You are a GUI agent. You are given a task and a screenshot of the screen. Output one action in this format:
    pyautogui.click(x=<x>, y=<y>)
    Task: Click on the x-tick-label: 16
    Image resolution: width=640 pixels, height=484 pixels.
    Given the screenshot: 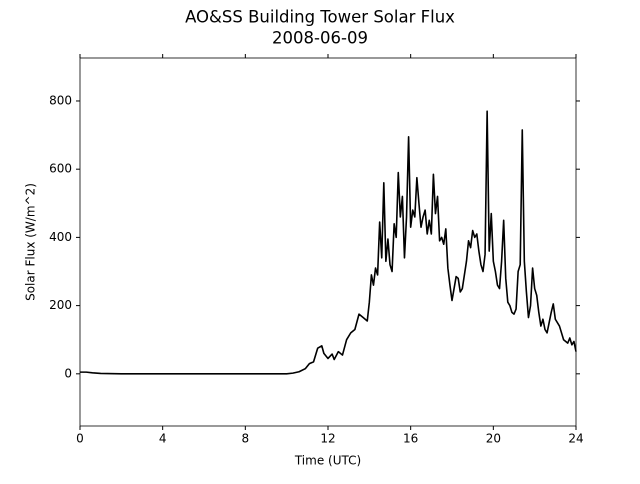 What is the action you would take?
    pyautogui.click(x=410, y=439)
    